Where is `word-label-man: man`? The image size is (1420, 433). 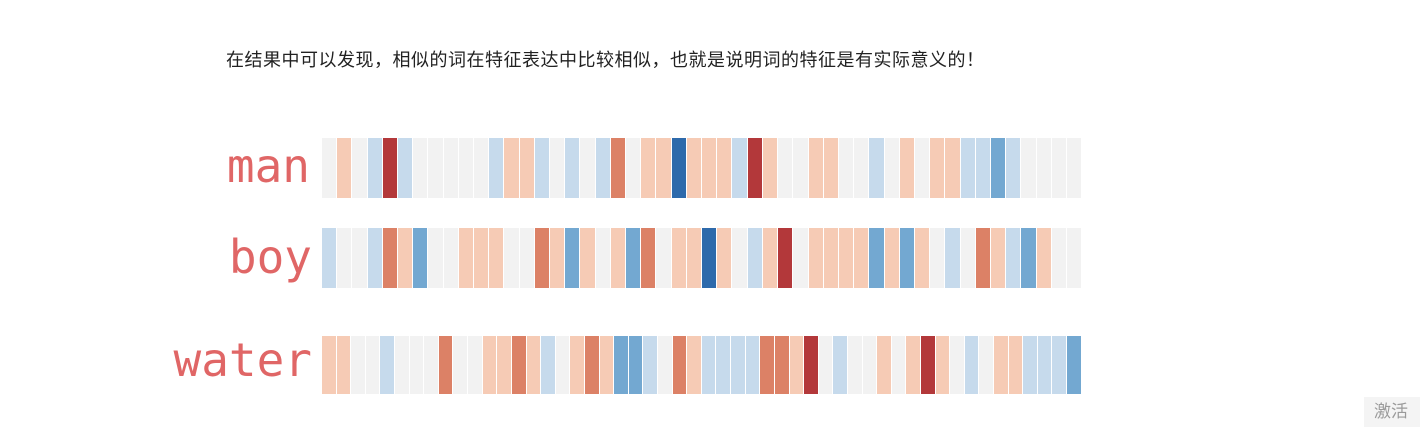
word-label-man: man is located at coordinates (268, 166).